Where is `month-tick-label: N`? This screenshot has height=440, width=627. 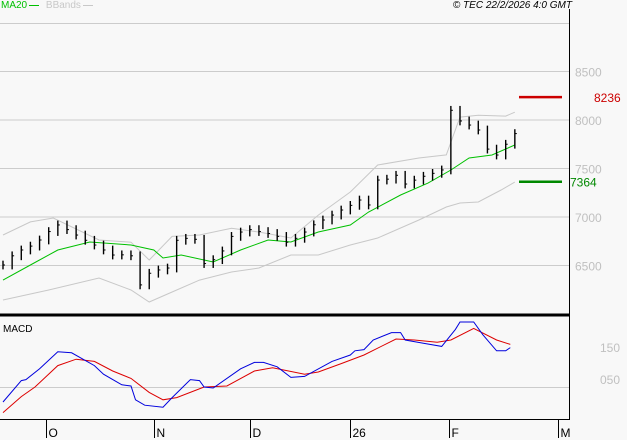 month-tick-label: N is located at coordinates (161, 433).